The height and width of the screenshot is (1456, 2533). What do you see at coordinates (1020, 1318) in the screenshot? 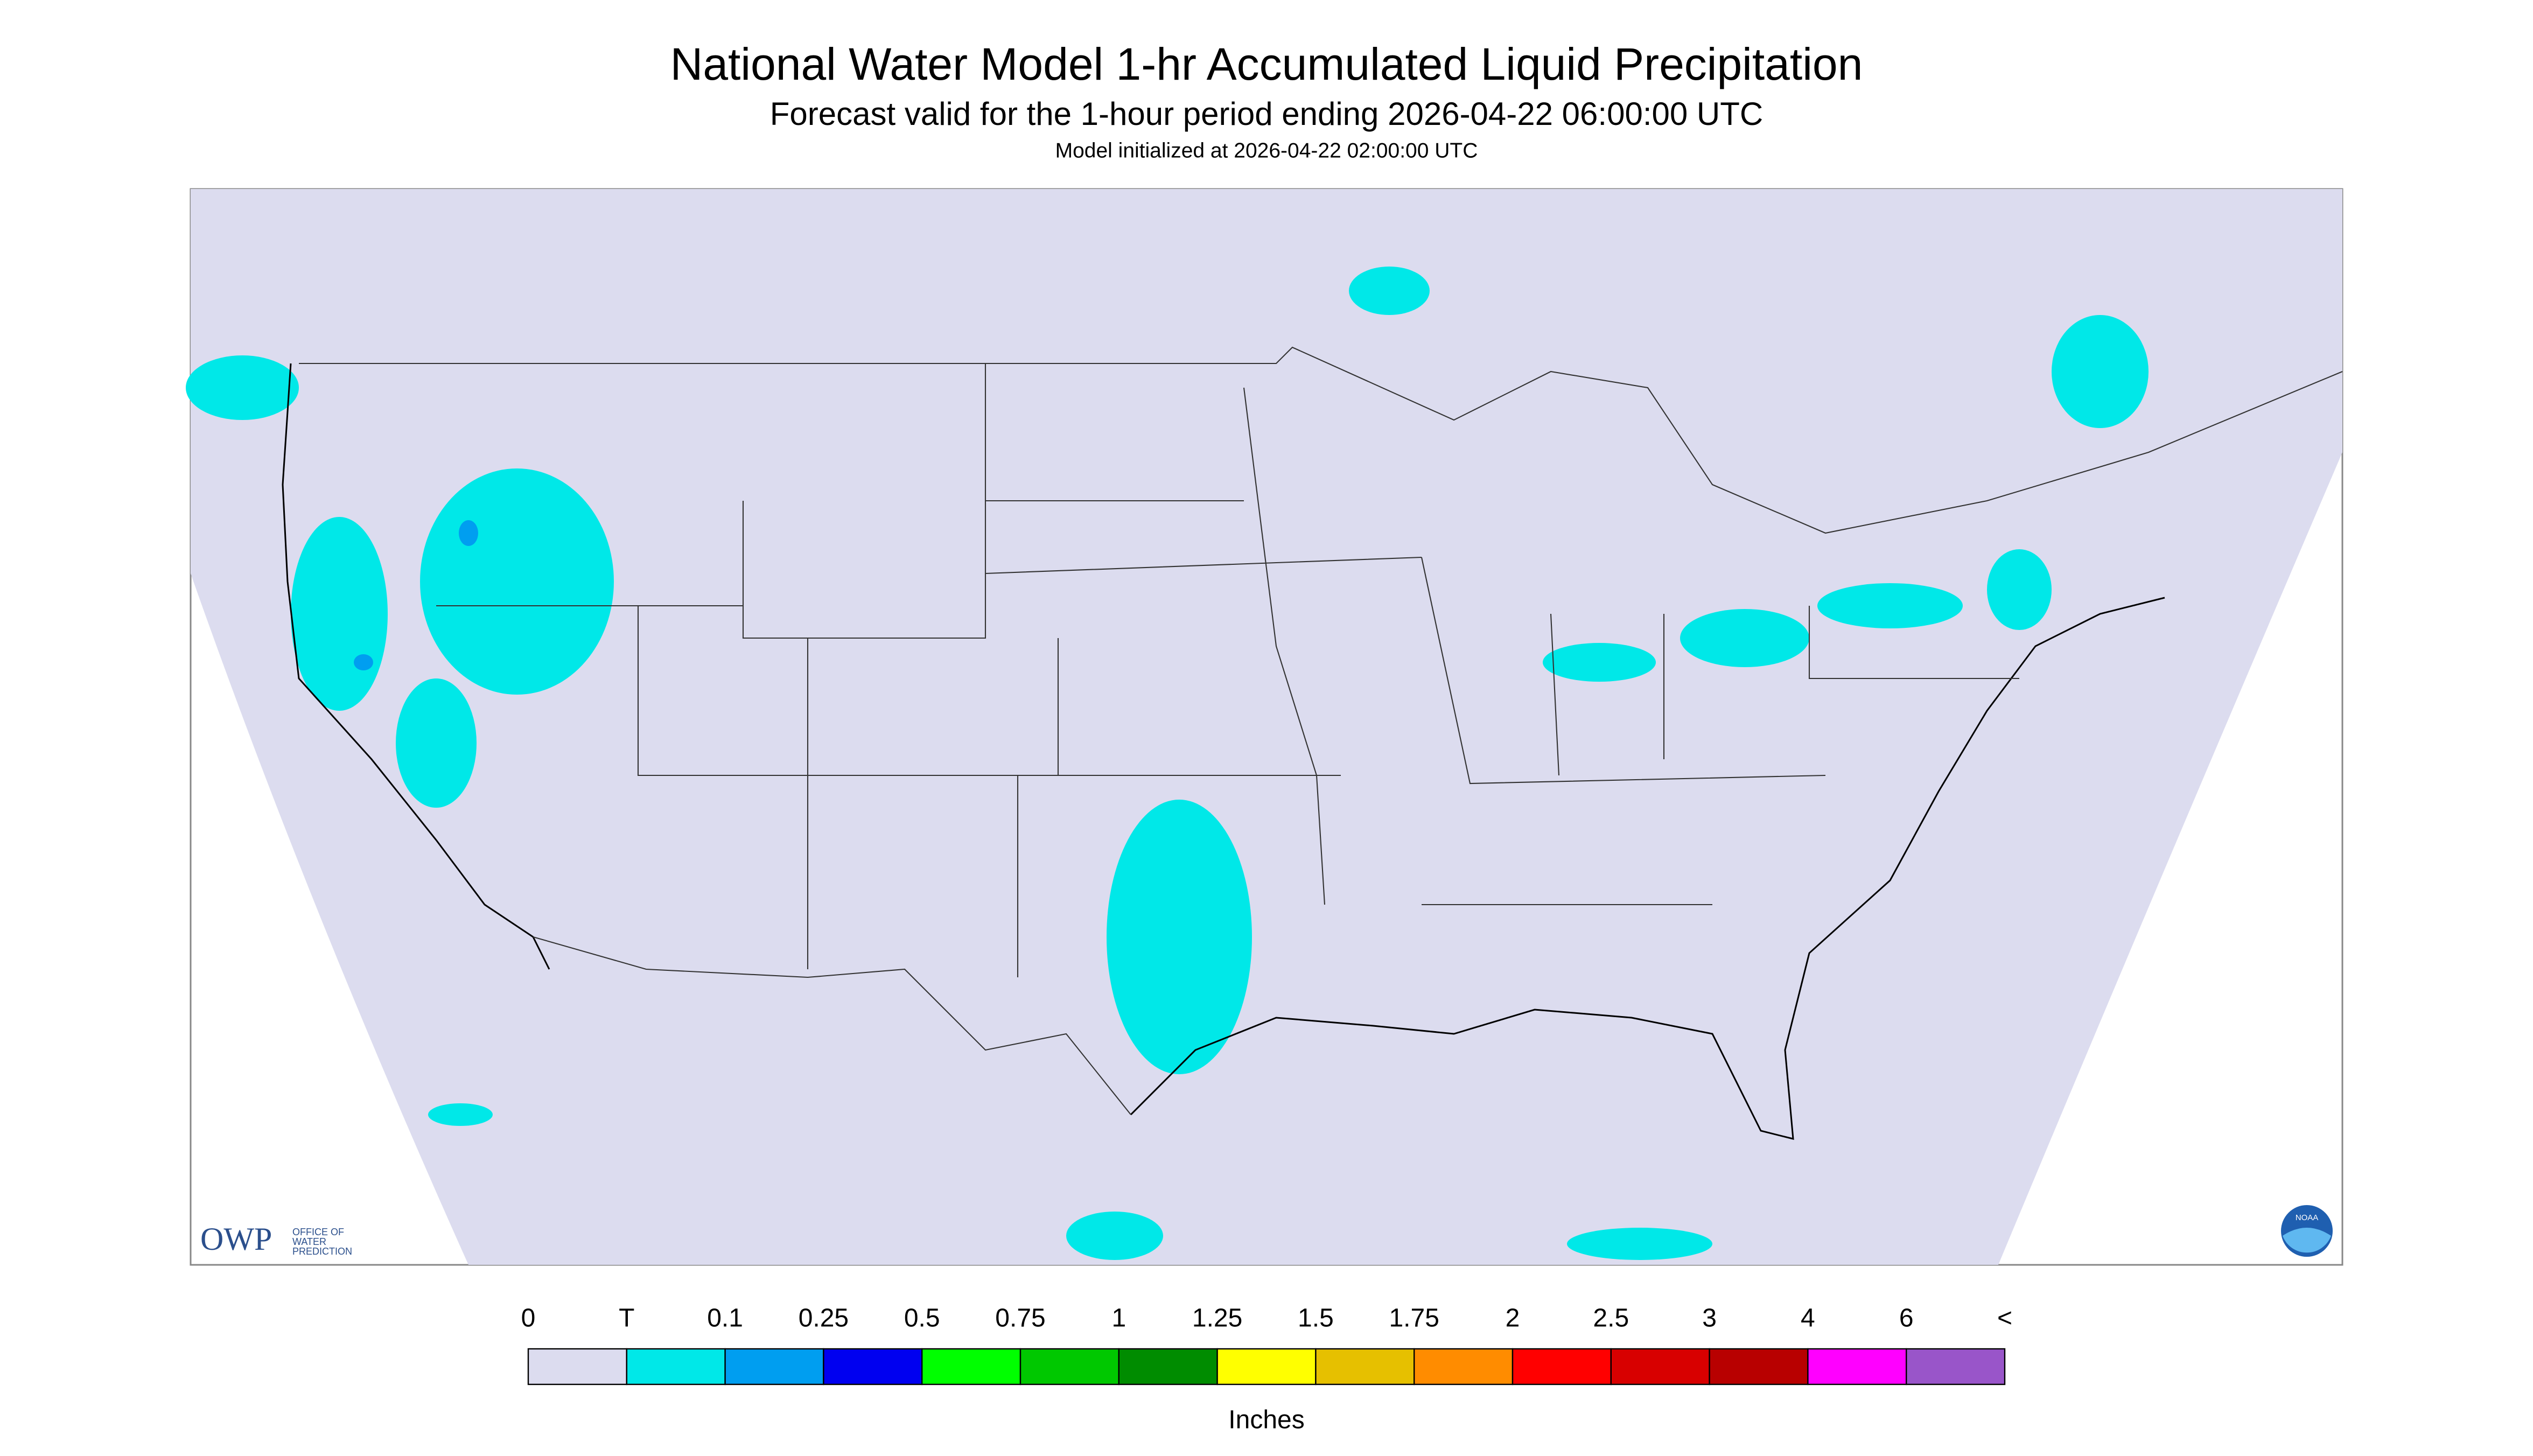
I see `colorbar-label: 0.75` at bounding box center [1020, 1318].